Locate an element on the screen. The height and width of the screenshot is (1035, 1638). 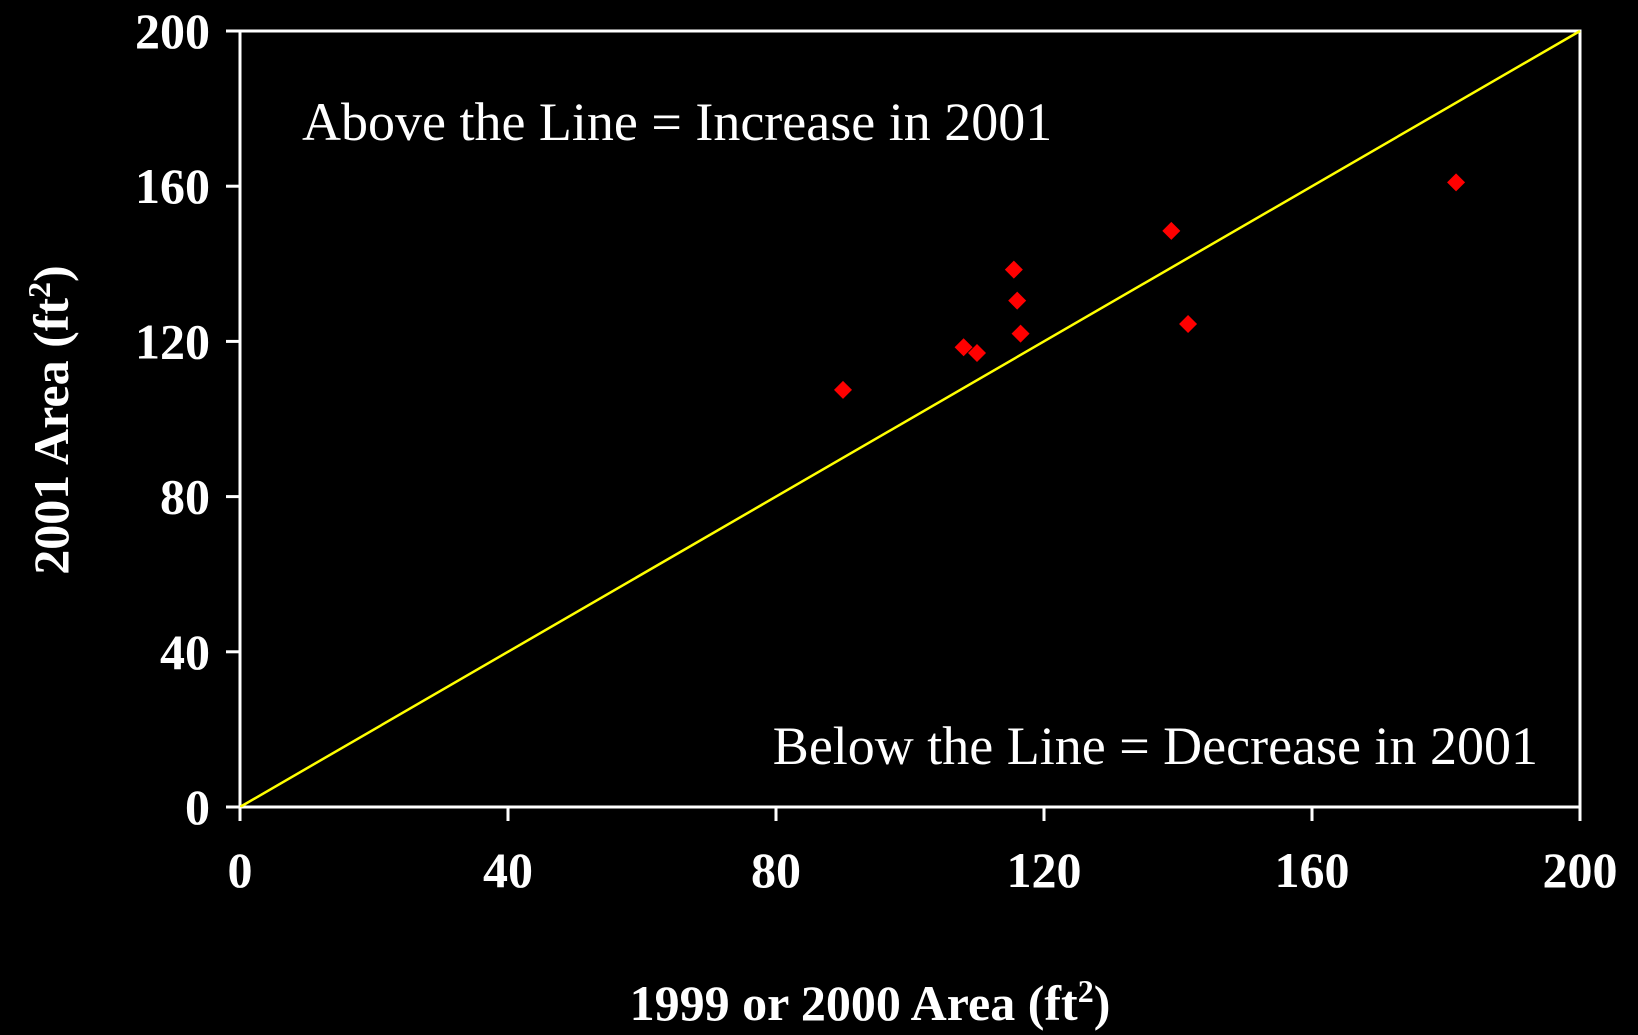
x-axis-title-text: 1999 or 2000 Area (ft is located at coordinates (854, 1003).